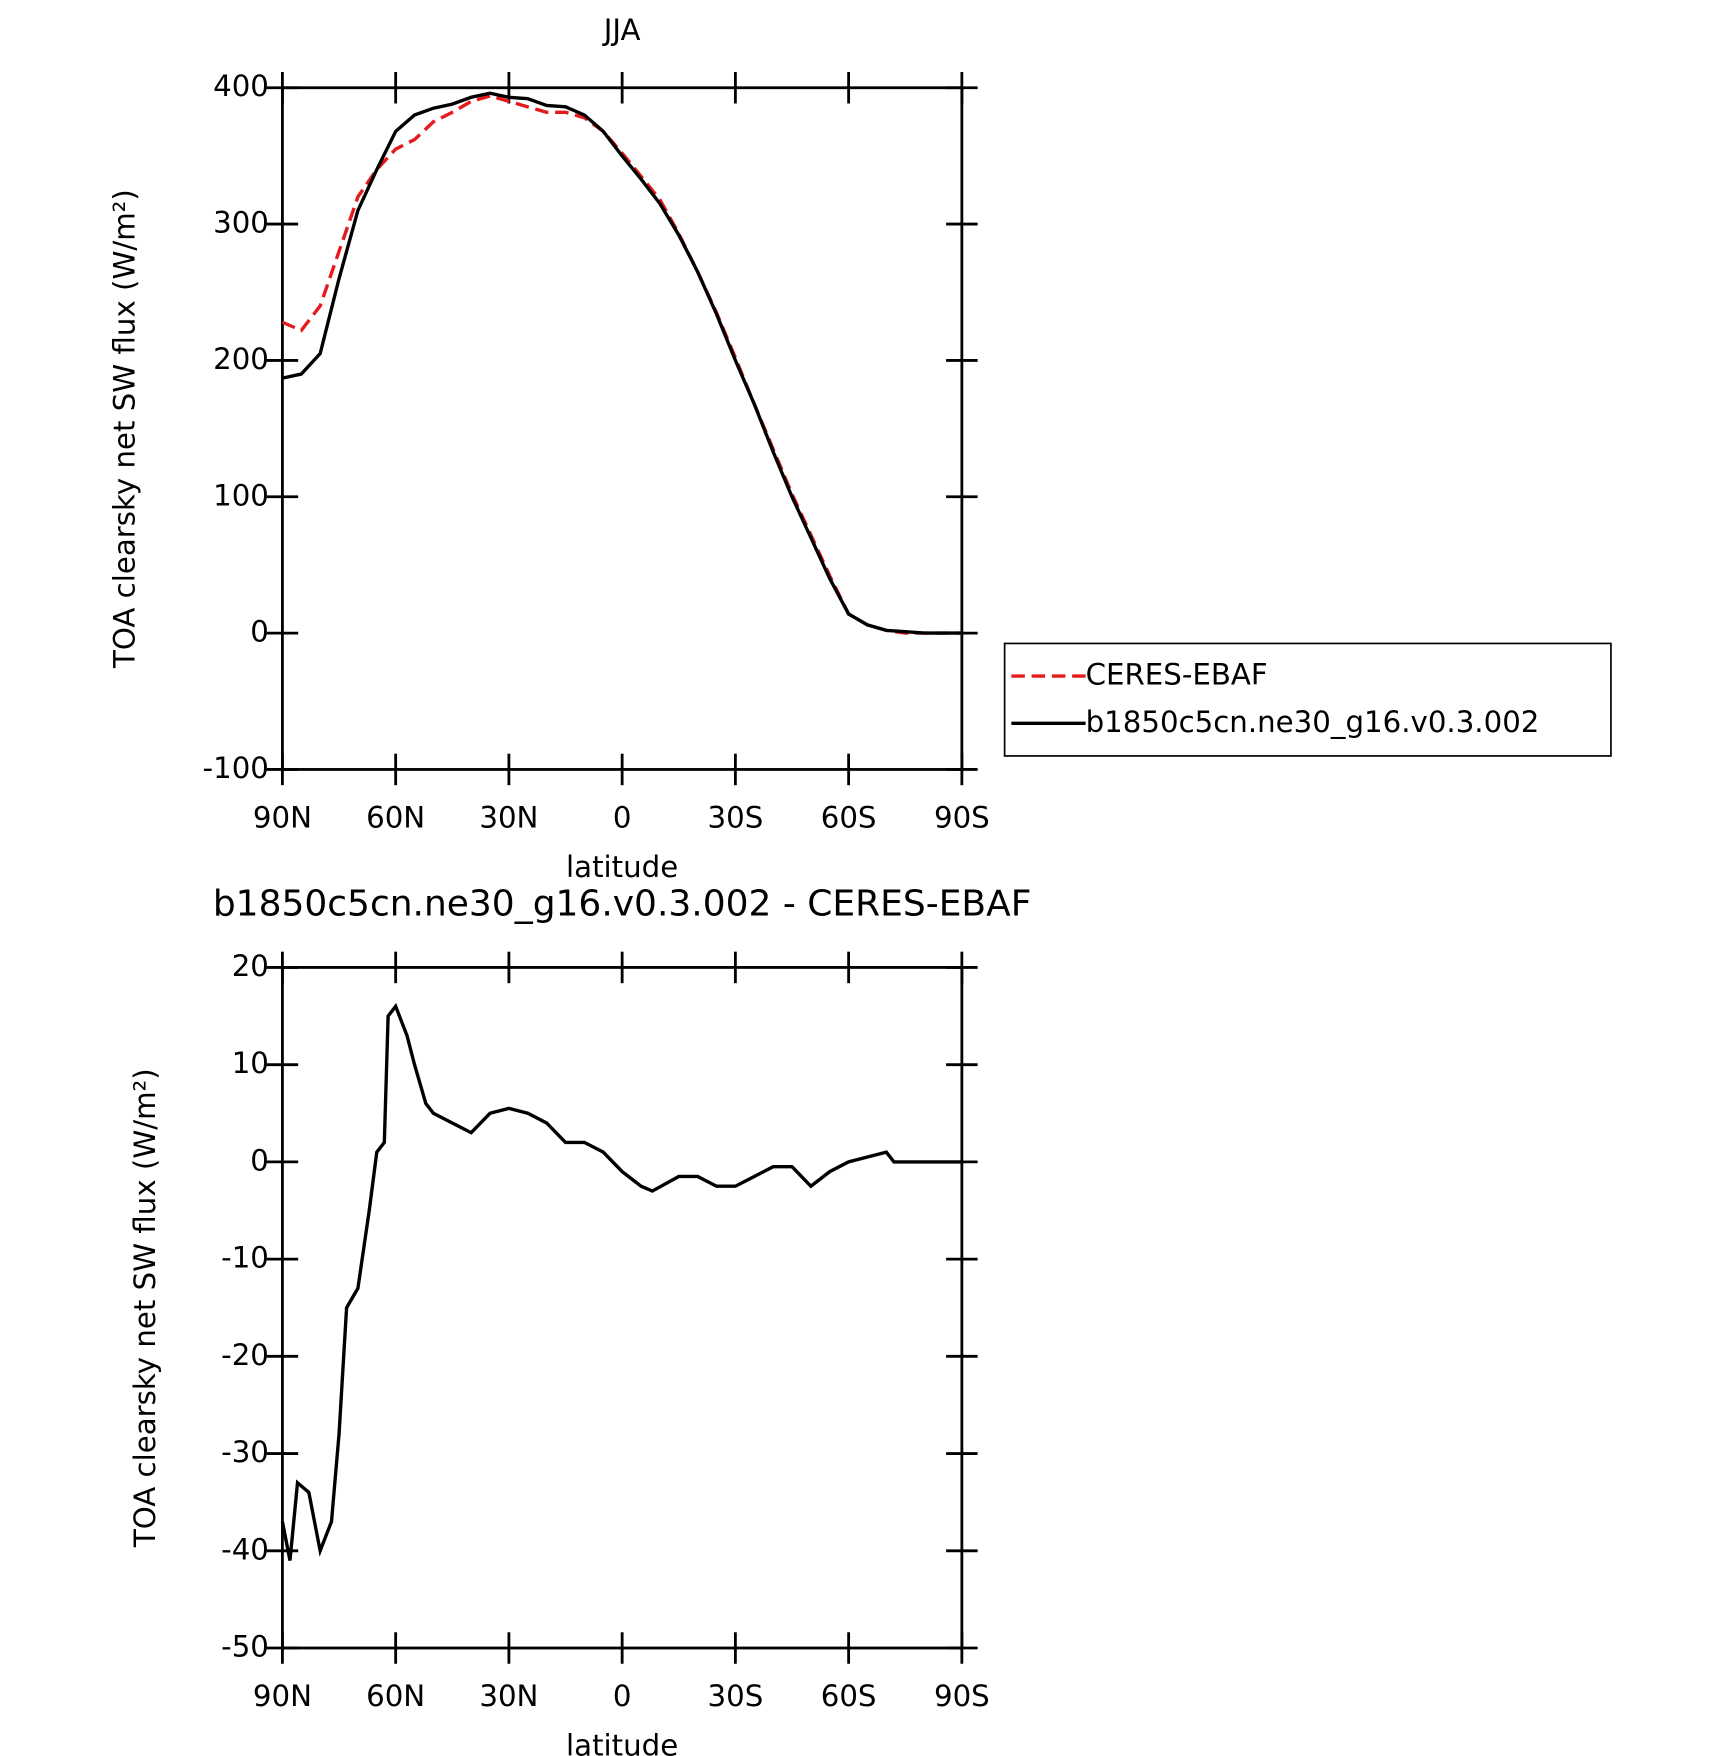 This screenshot has width=1710, height=1756. I want to click on y-tick-label: -30, so click(245, 1452).